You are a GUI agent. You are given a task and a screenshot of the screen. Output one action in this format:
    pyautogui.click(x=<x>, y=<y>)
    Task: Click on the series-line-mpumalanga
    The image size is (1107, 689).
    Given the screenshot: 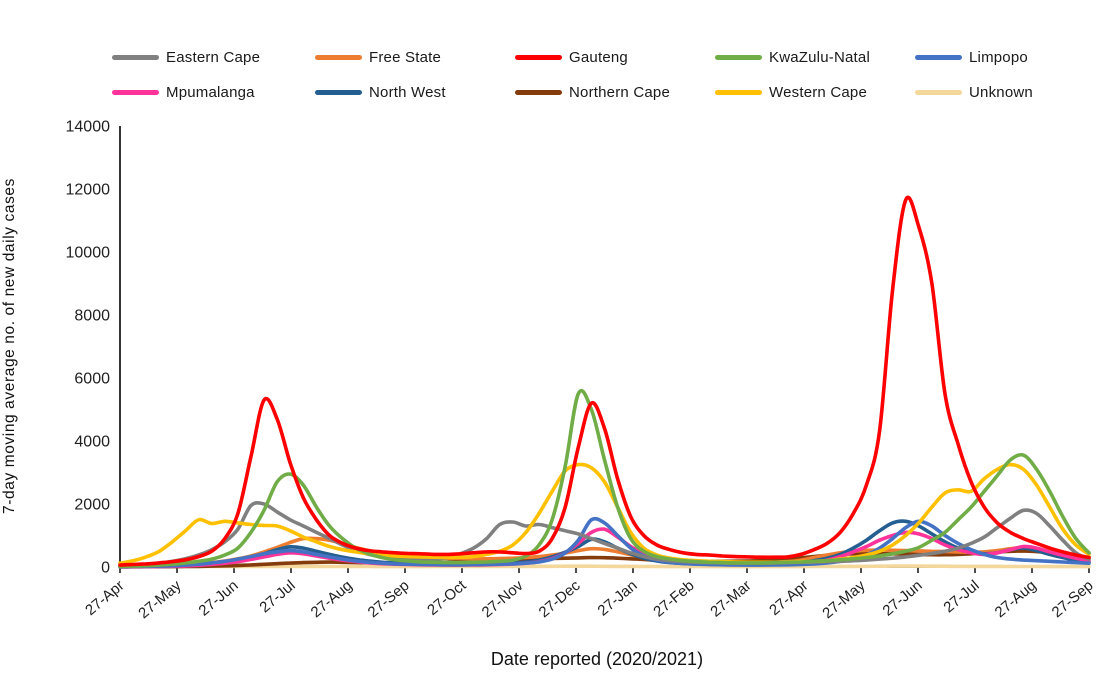 What is the action you would take?
    pyautogui.click(x=604, y=548)
    